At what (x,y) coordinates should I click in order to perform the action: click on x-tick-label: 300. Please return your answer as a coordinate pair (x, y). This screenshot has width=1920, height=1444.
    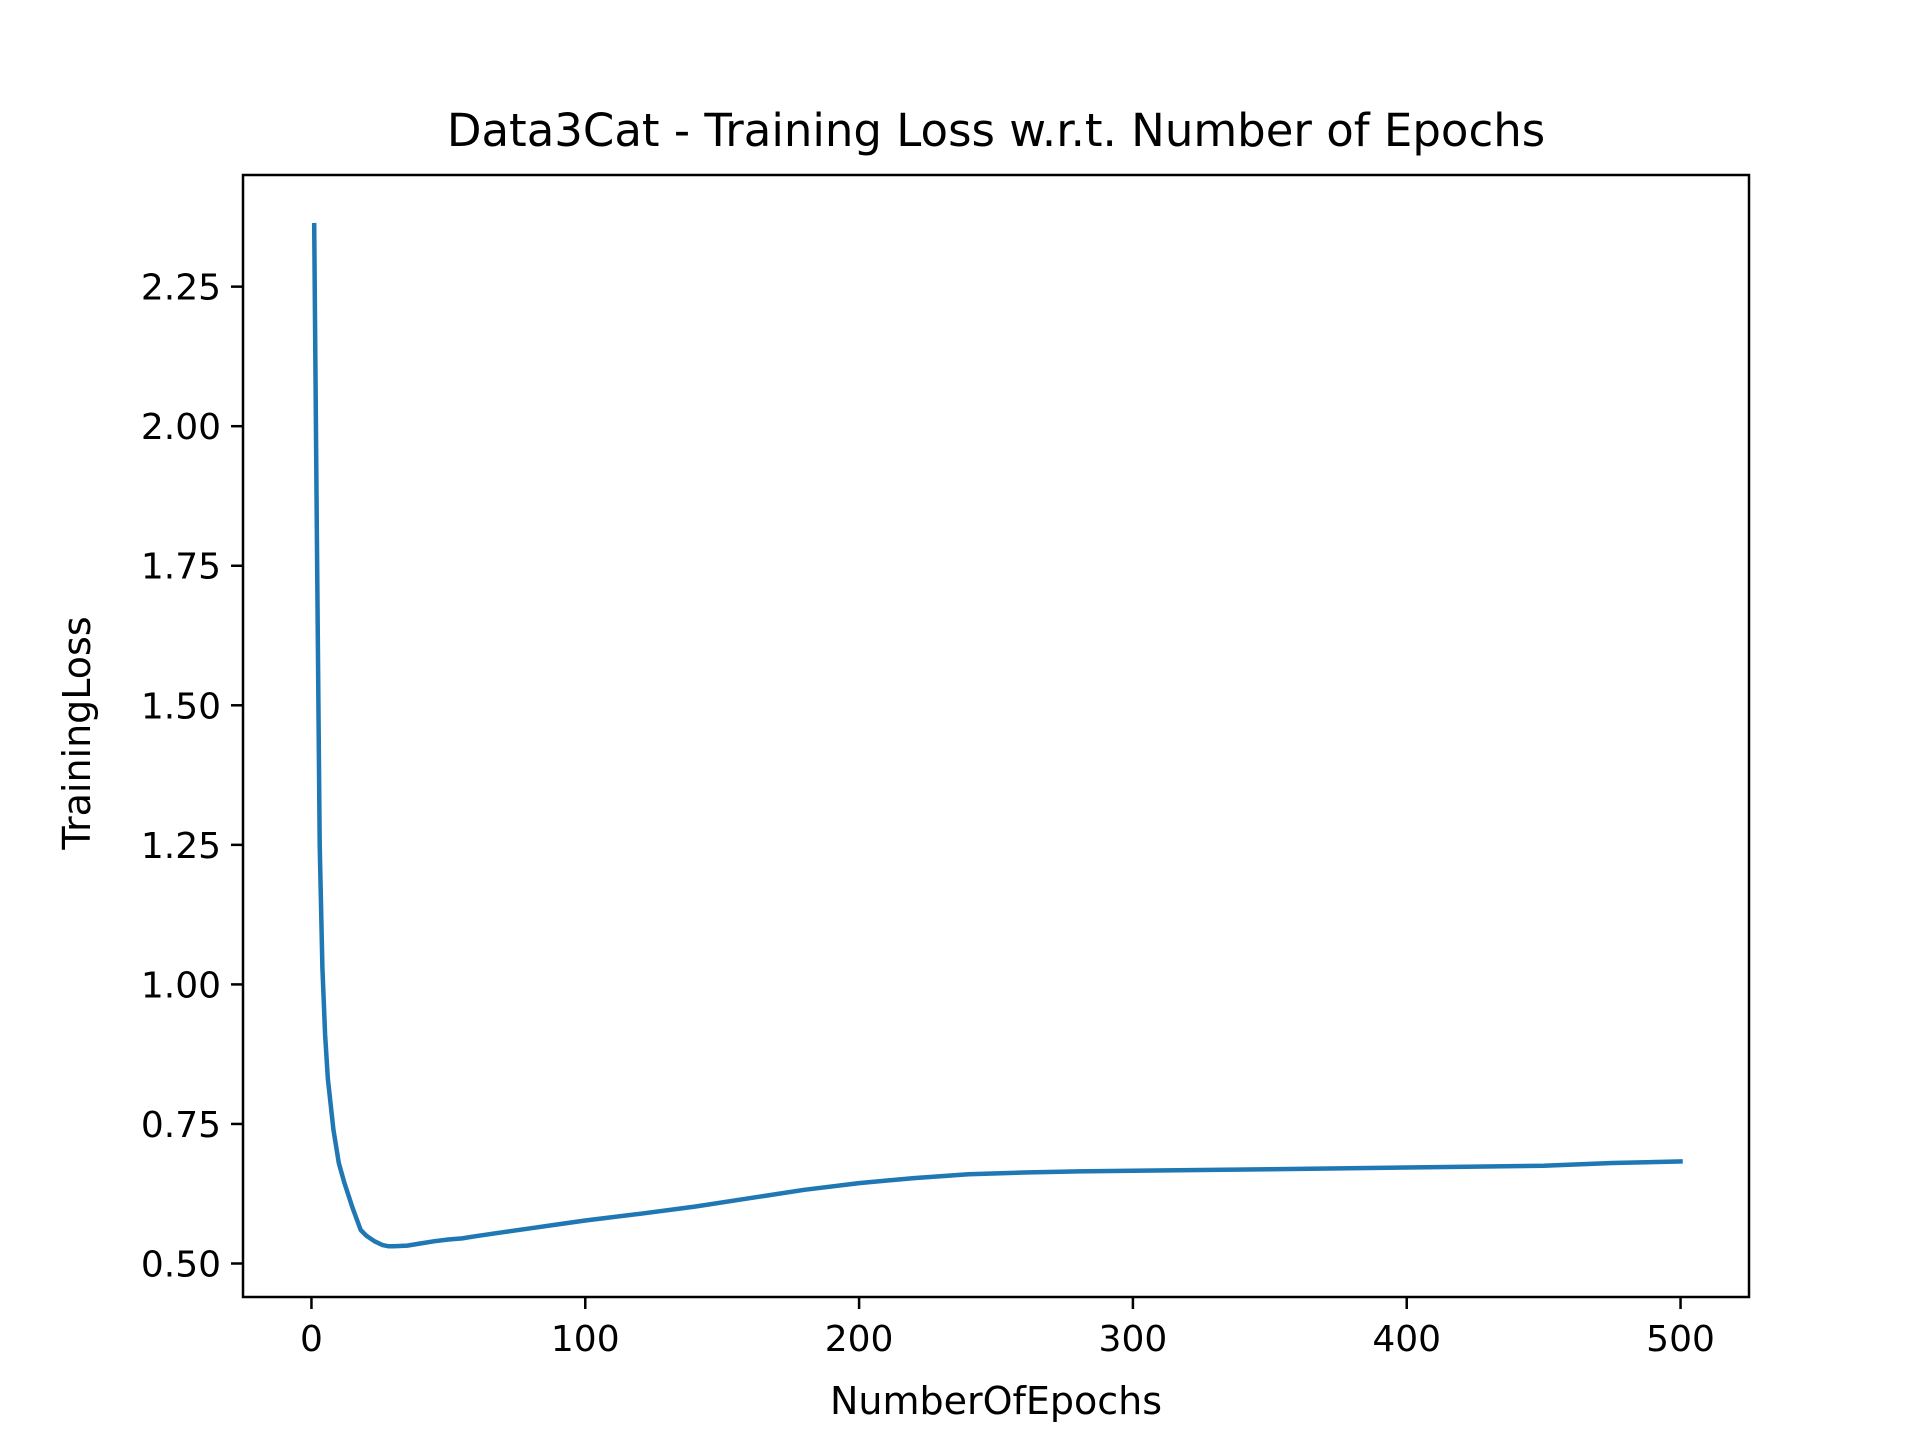
    Looking at the image, I should click on (1133, 1339).